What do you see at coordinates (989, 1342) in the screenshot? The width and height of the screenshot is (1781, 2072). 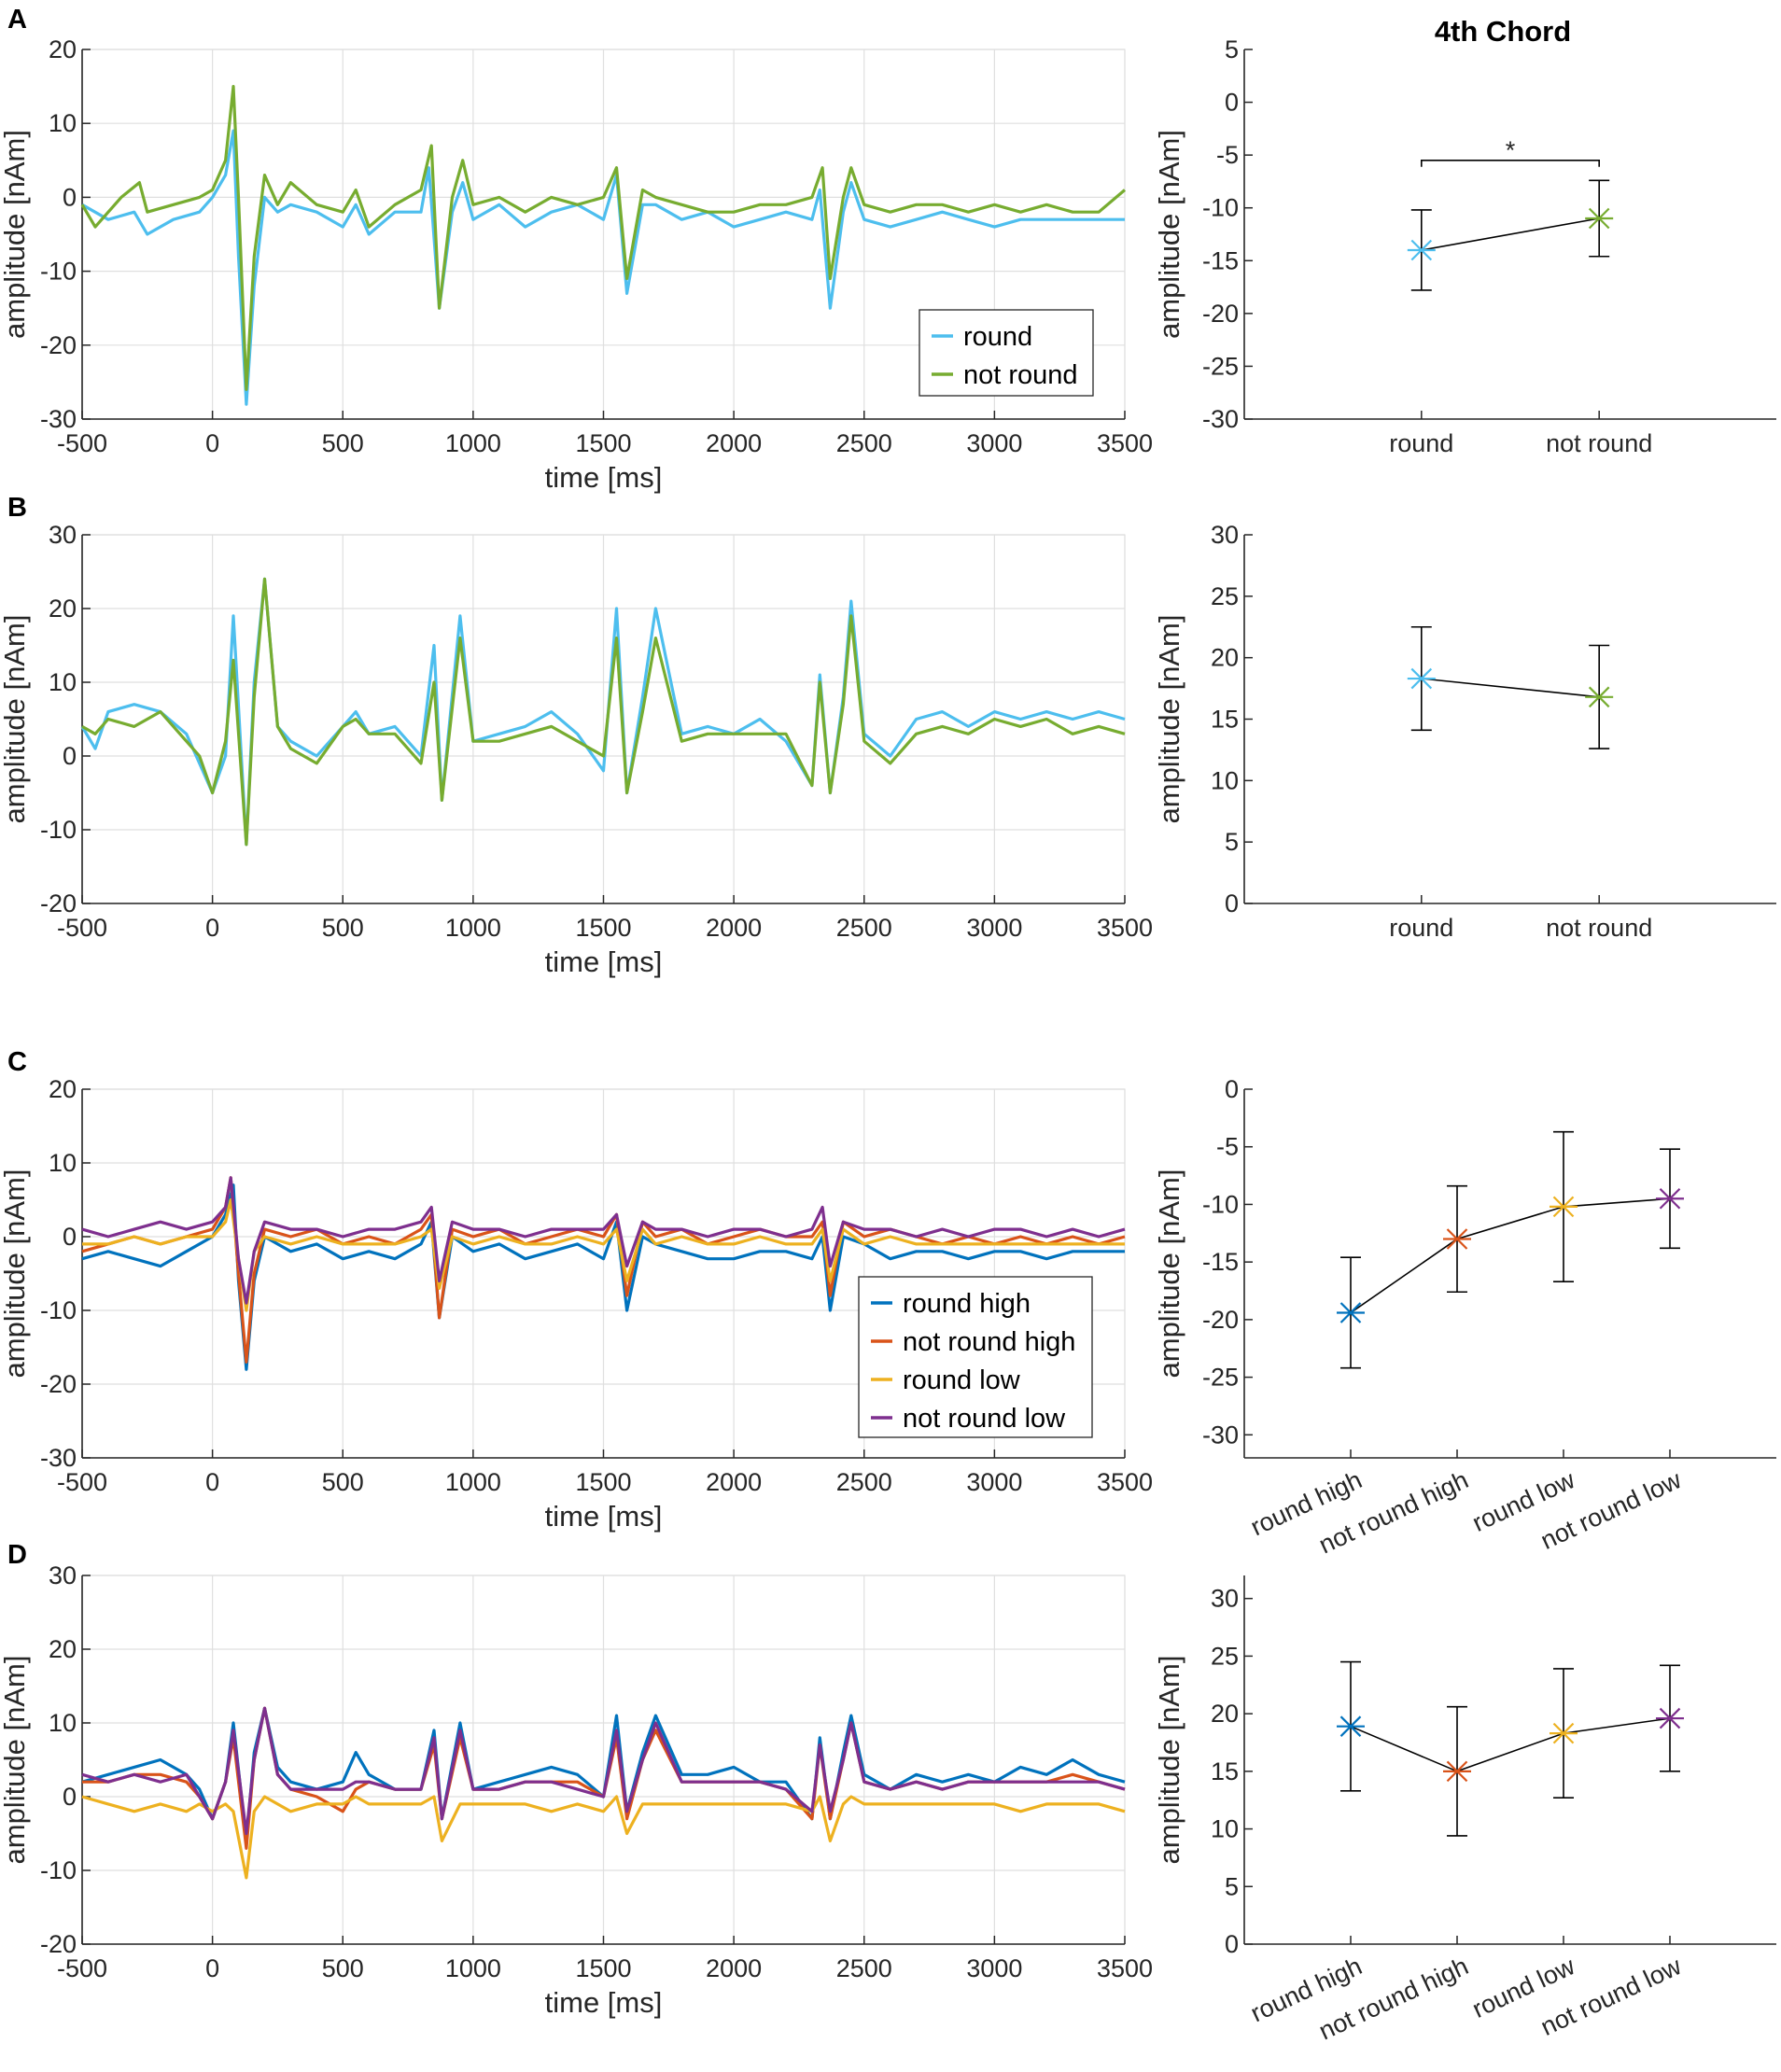 I see `legend-label: not round high` at bounding box center [989, 1342].